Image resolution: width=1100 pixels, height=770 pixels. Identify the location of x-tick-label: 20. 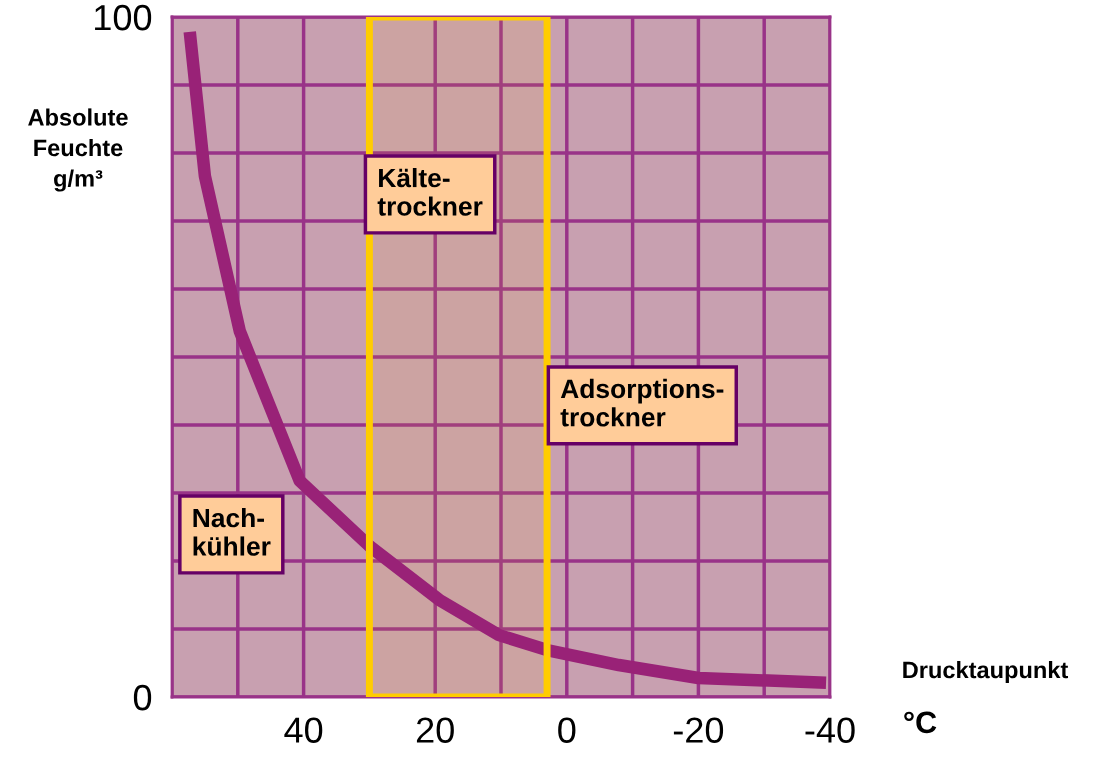
(435, 730).